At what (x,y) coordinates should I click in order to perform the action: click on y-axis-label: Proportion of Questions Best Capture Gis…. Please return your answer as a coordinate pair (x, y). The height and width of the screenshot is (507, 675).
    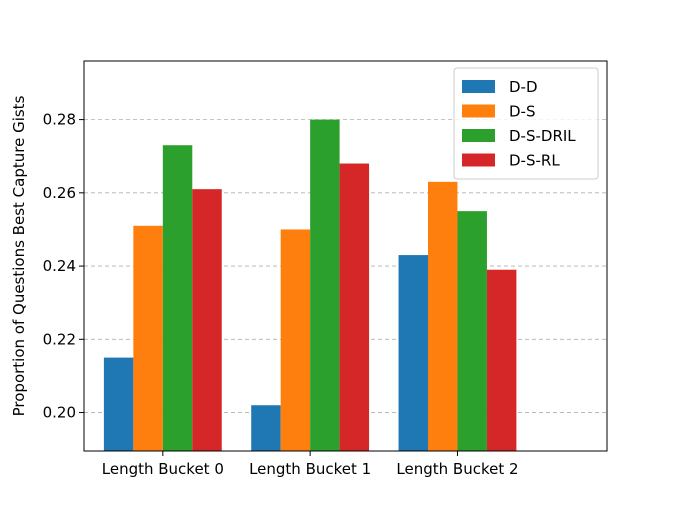
    Looking at the image, I should click on (19, 255).